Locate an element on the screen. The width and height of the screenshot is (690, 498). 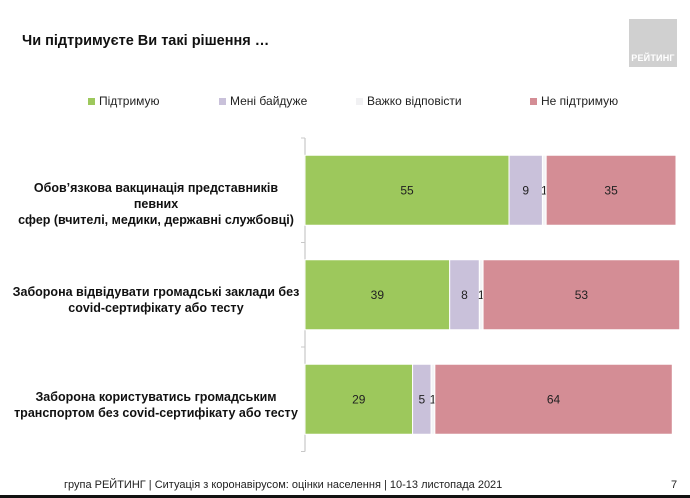
data-label-support: 29 is located at coordinates (359, 399).